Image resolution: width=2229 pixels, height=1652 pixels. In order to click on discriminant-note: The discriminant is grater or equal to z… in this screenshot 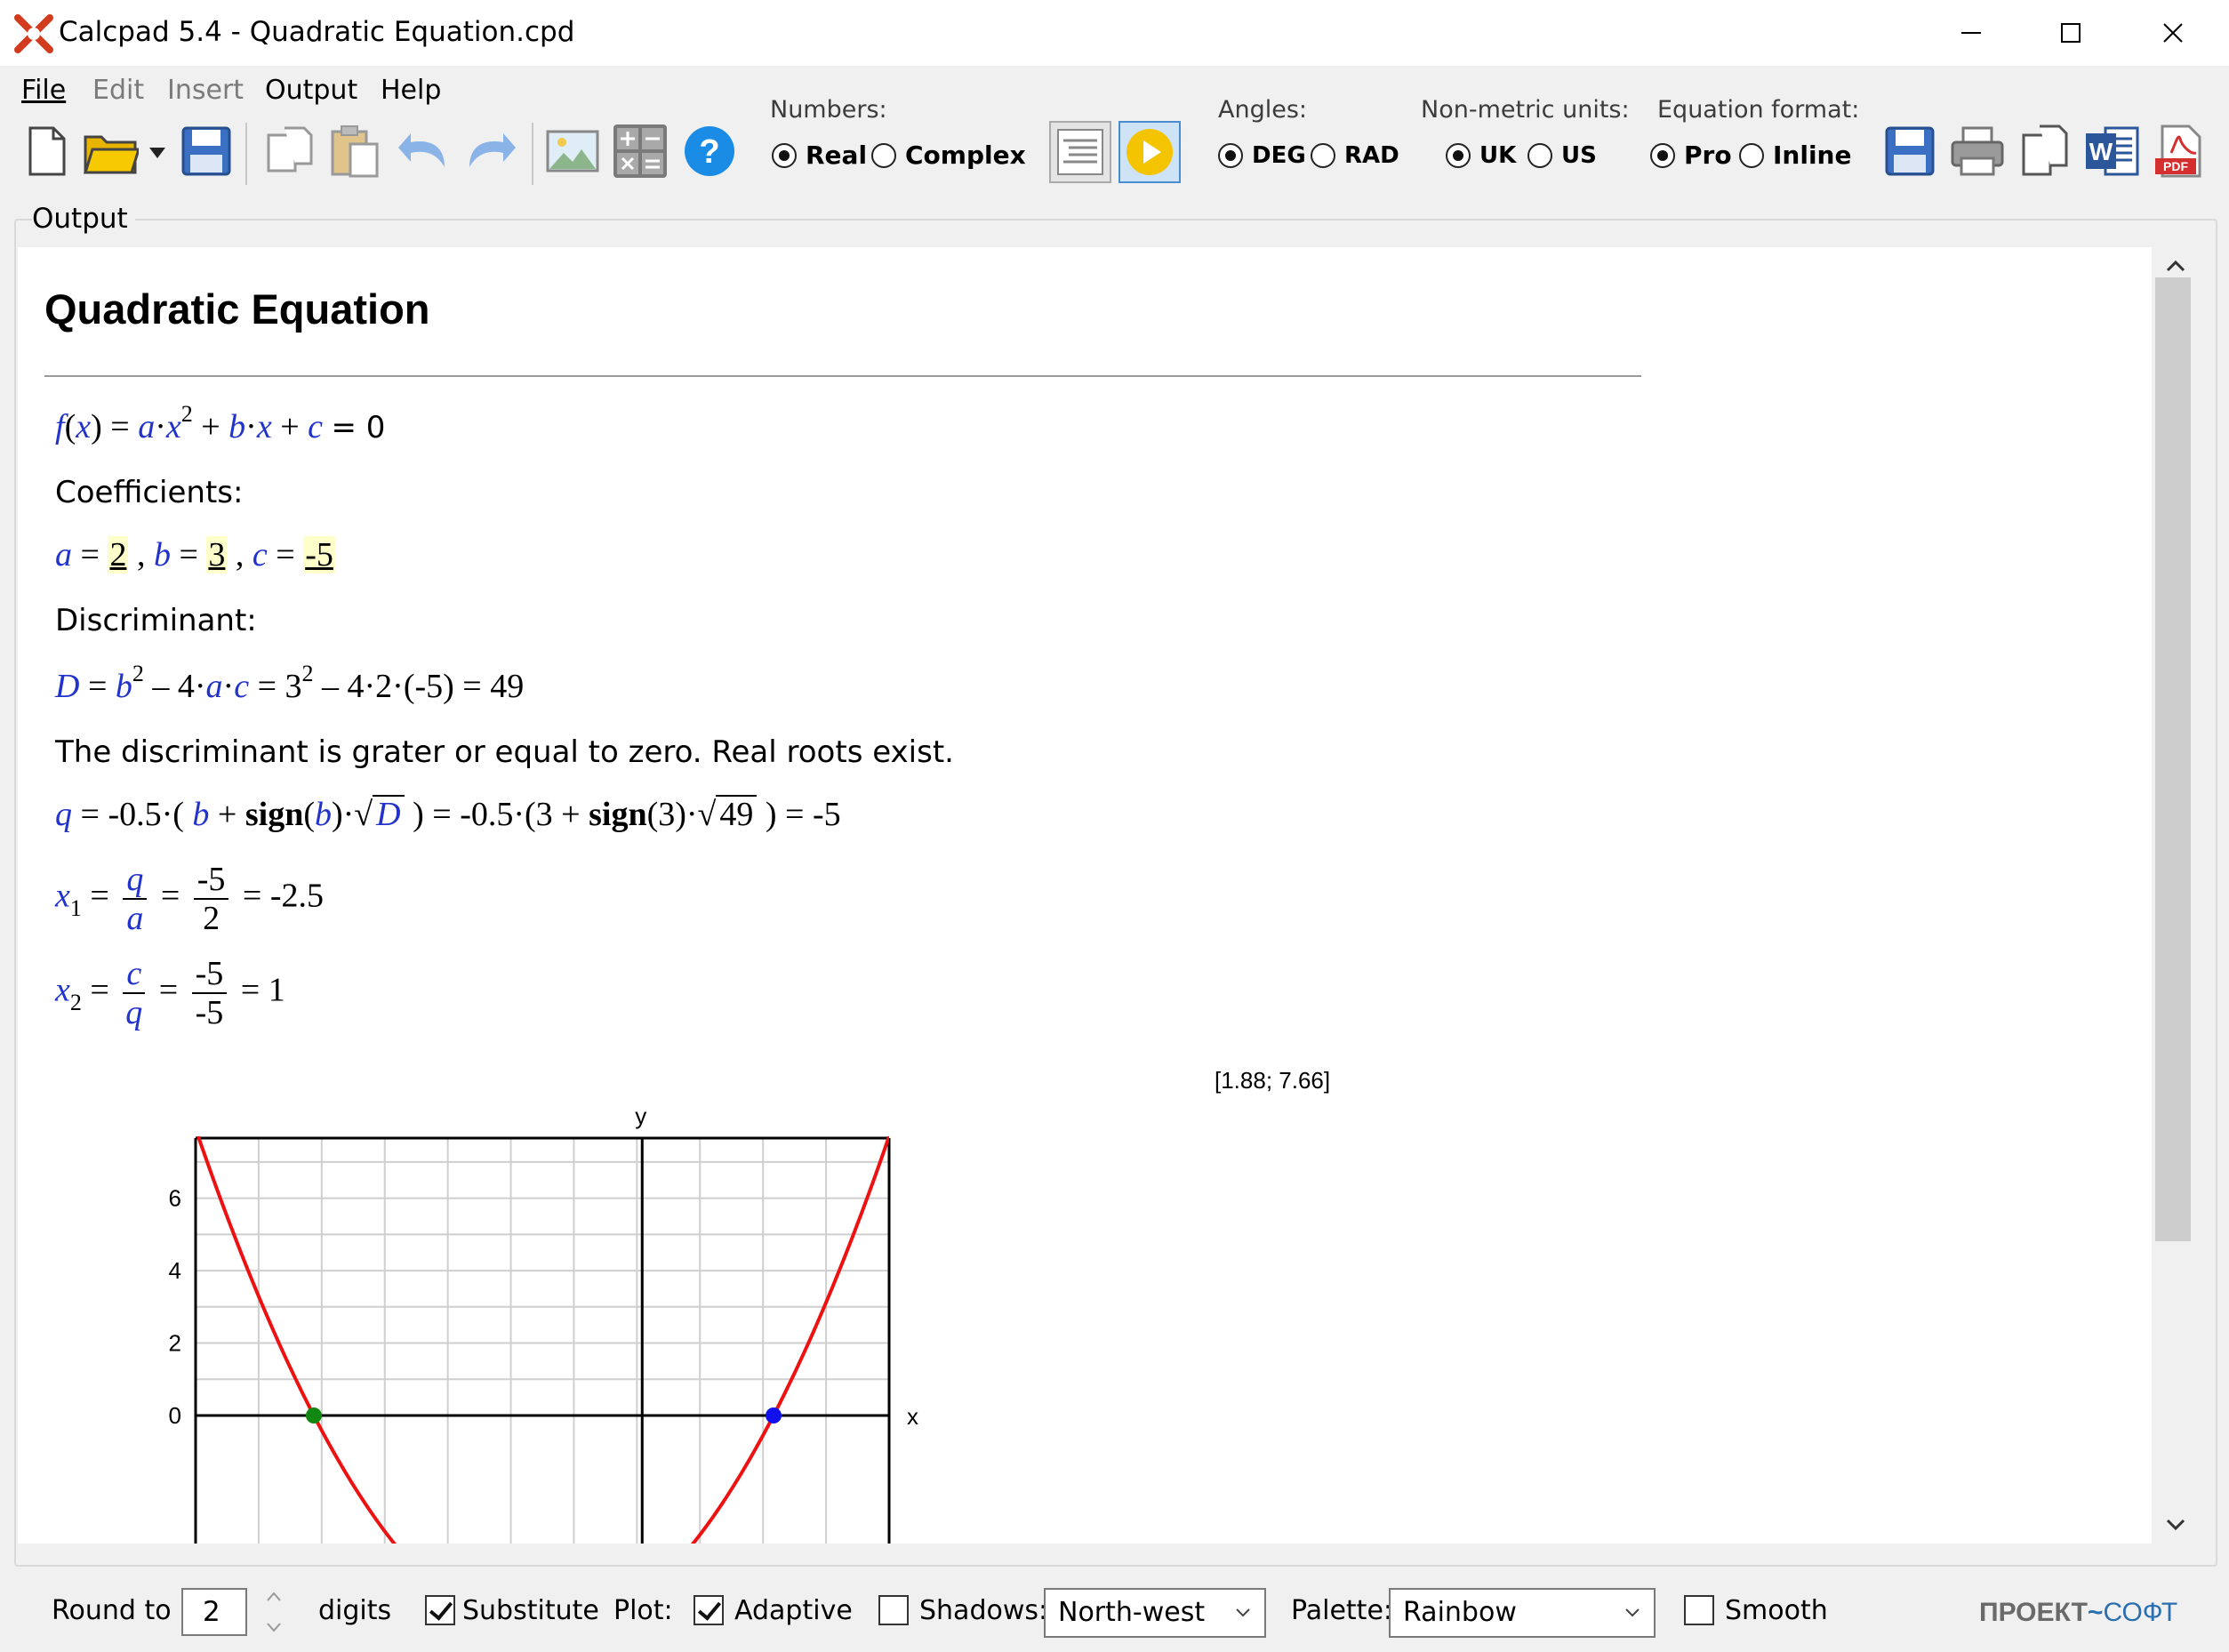, I will do `click(505, 752)`.